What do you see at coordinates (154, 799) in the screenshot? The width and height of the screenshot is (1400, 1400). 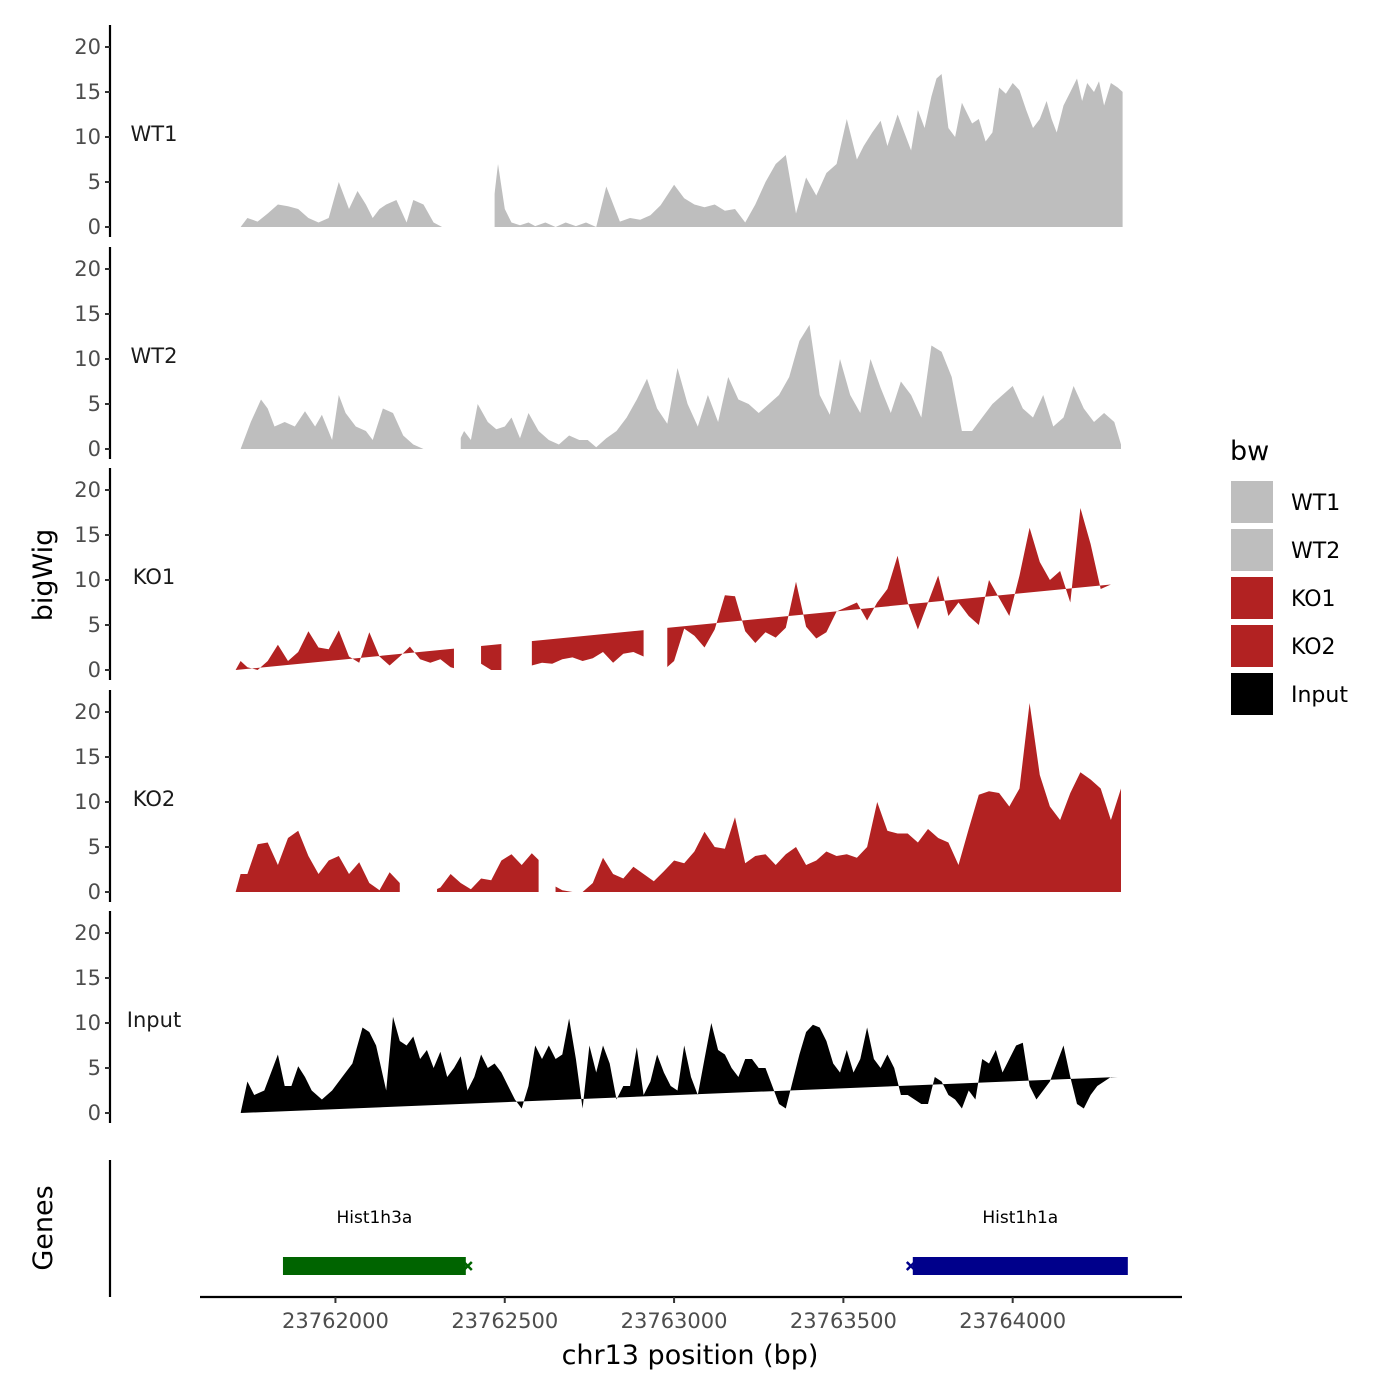 I see `track-label-ko2: KO2` at bounding box center [154, 799].